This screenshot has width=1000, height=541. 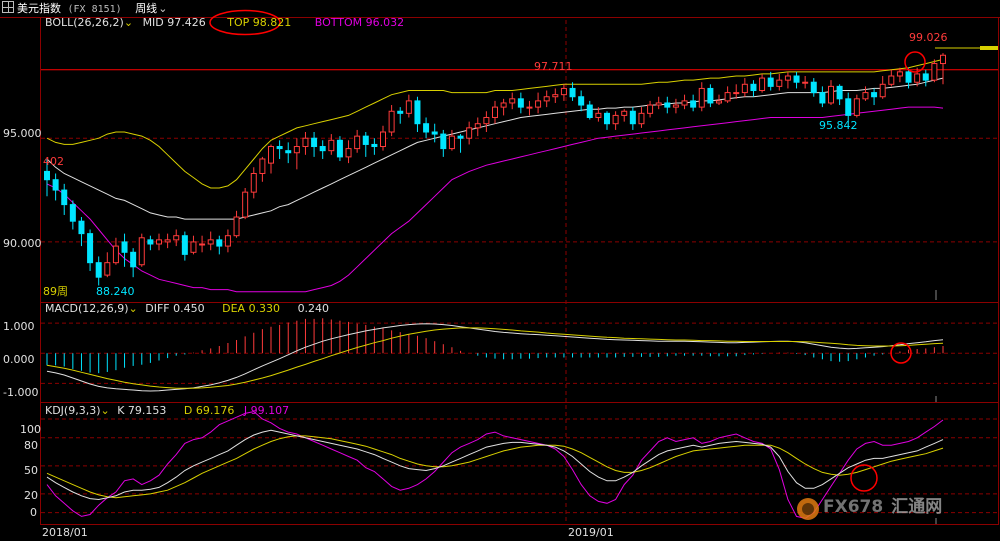 What do you see at coordinates (917, 507) in the screenshot?
I see `watermark-cn-text: 汇通网` at bounding box center [917, 507].